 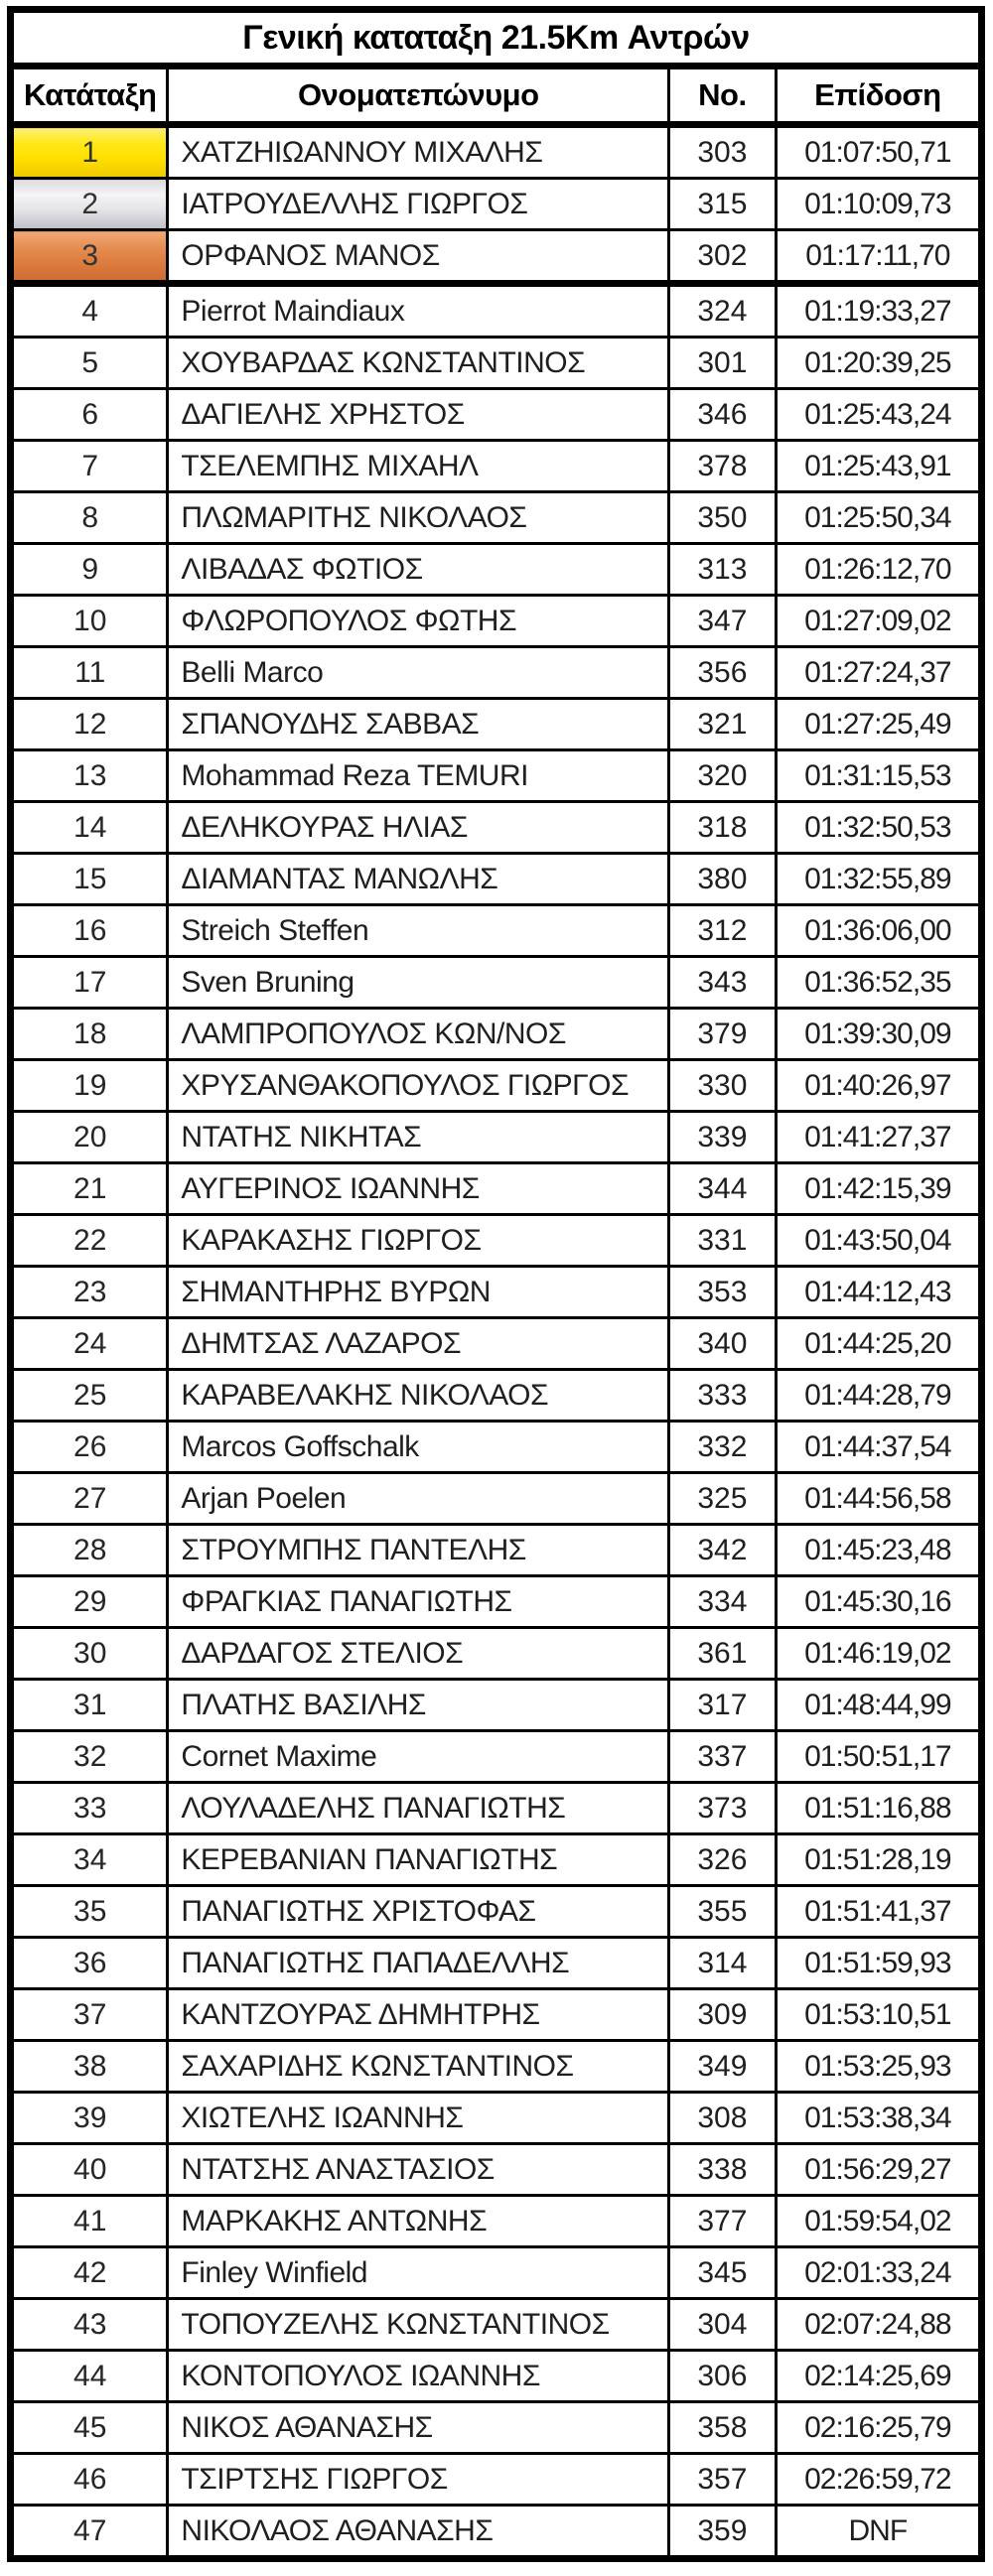 What do you see at coordinates (89, 257) in the screenshot?
I see `rank-cell: 3` at bounding box center [89, 257].